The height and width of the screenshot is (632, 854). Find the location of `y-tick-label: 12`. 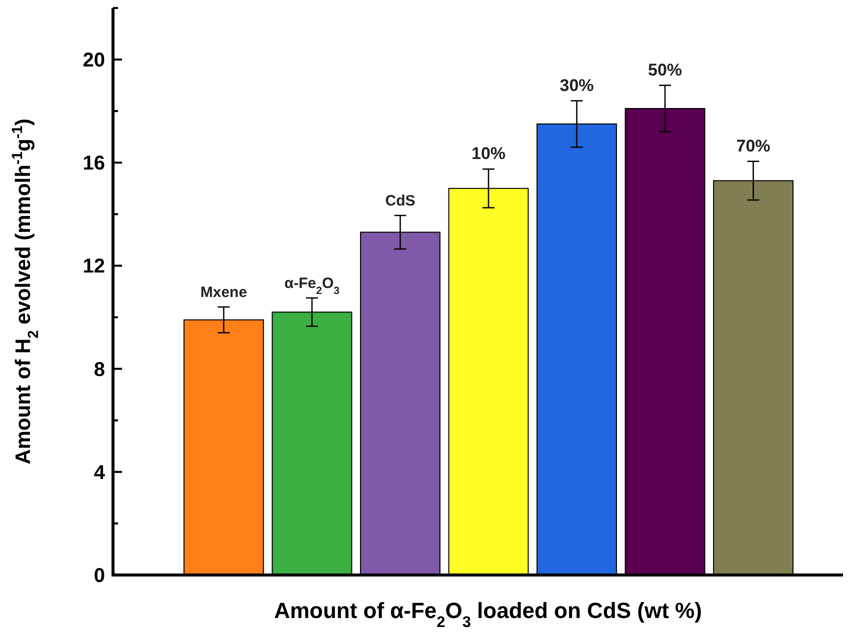

y-tick-label: 12 is located at coordinates (93, 267).